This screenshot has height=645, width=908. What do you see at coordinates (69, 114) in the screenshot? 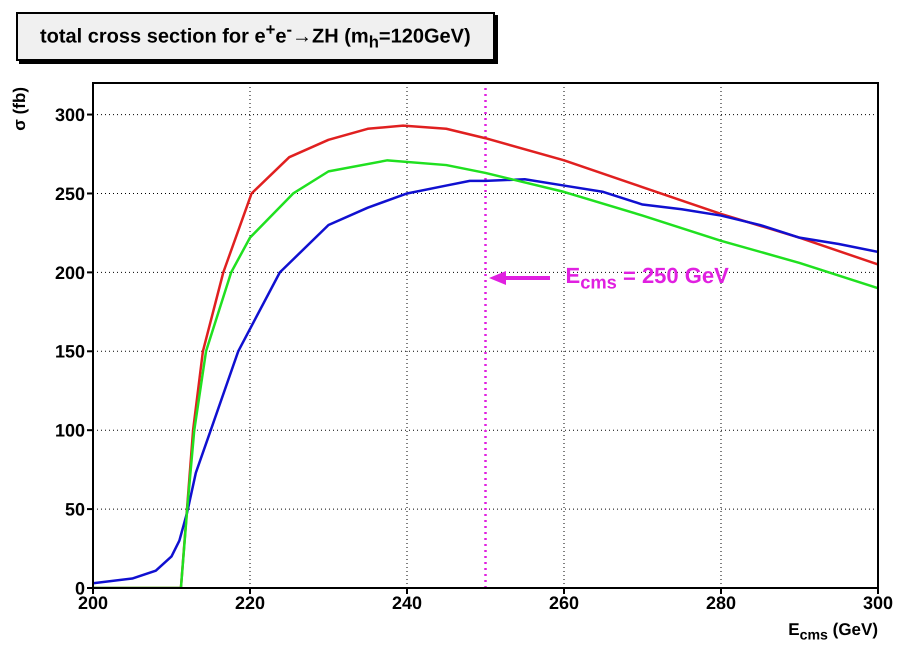
I see `y-tick-label: 300` at bounding box center [69, 114].